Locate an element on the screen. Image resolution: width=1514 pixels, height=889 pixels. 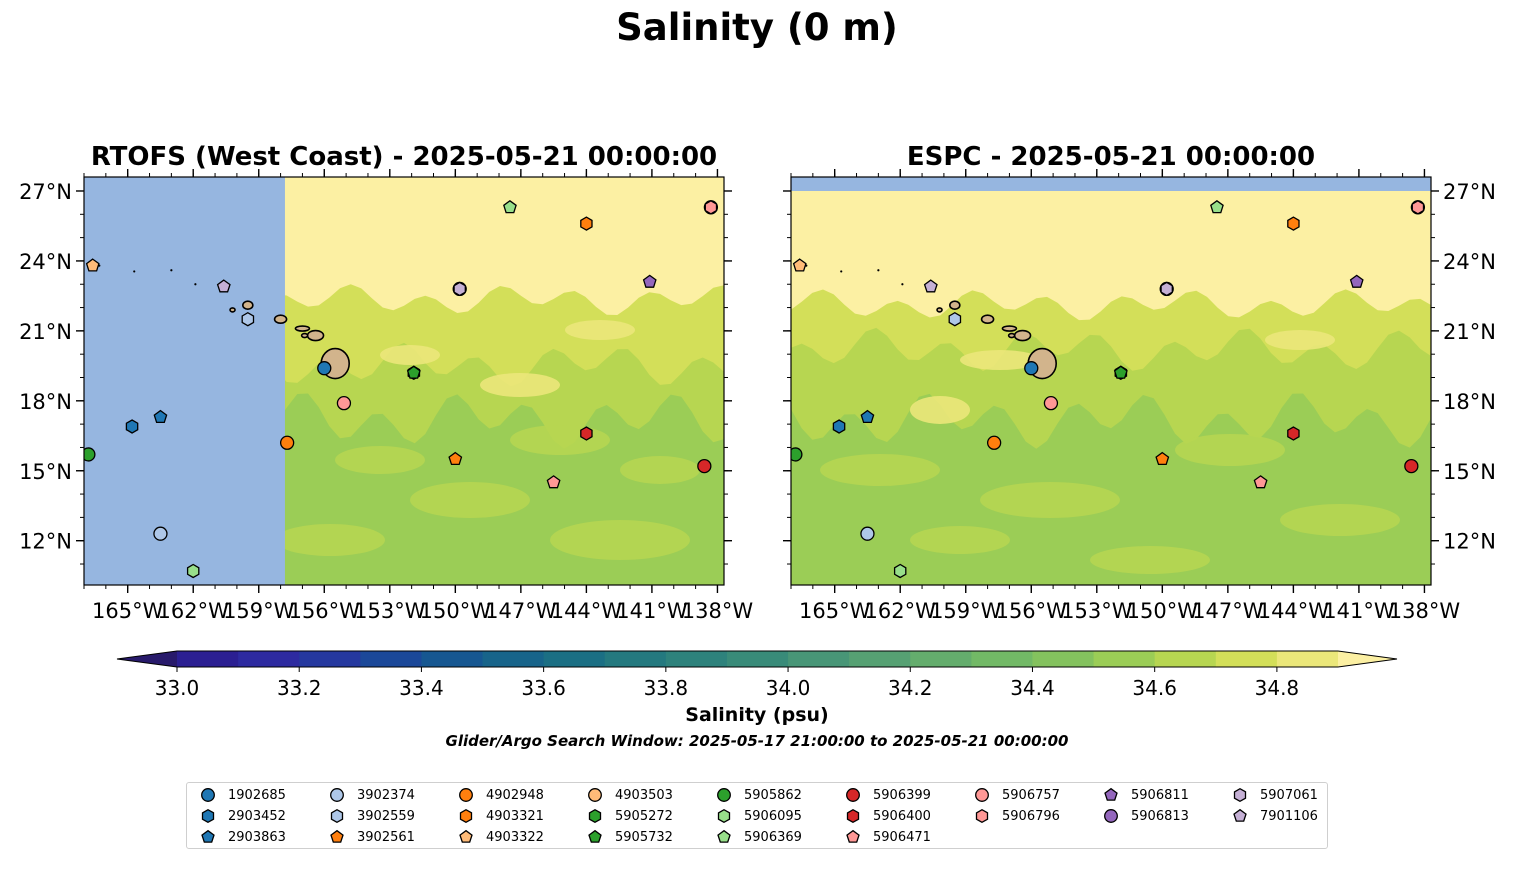
x-tick-label: 138°W is located at coordinates (1425, 611).